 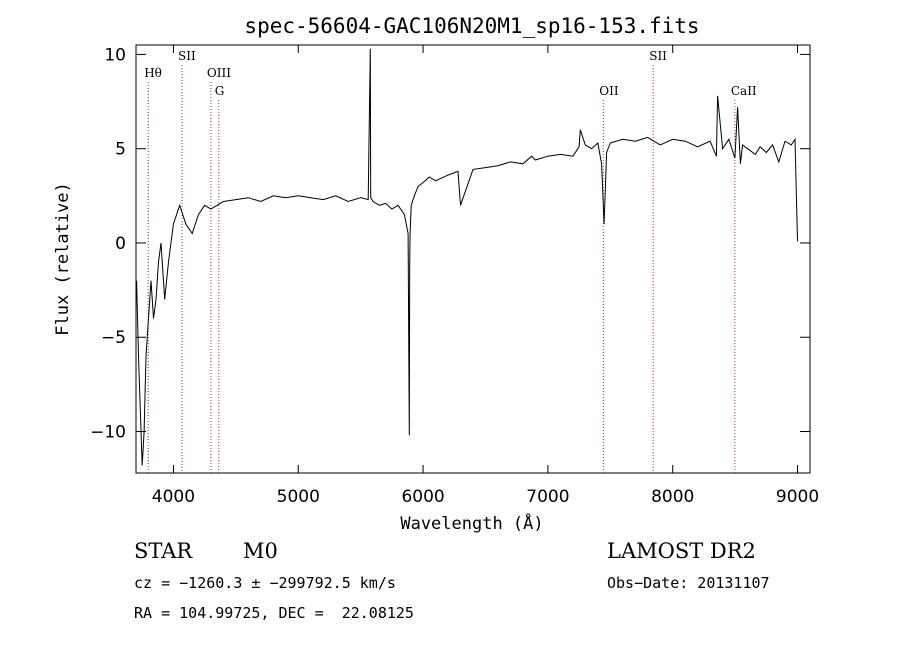 What do you see at coordinates (688, 583) in the screenshot?
I see `obs-date: Obs−Date: 20131107` at bounding box center [688, 583].